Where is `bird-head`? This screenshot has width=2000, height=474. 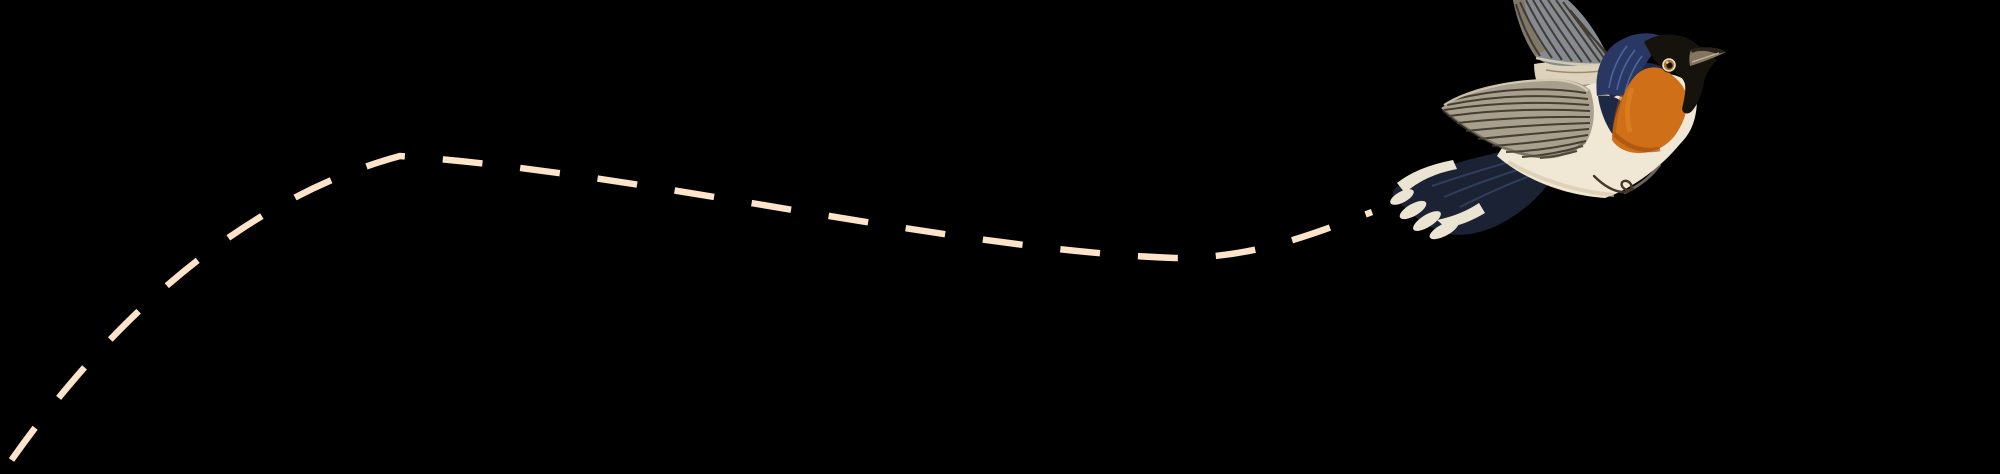 bird-head is located at coordinates (1661, 93).